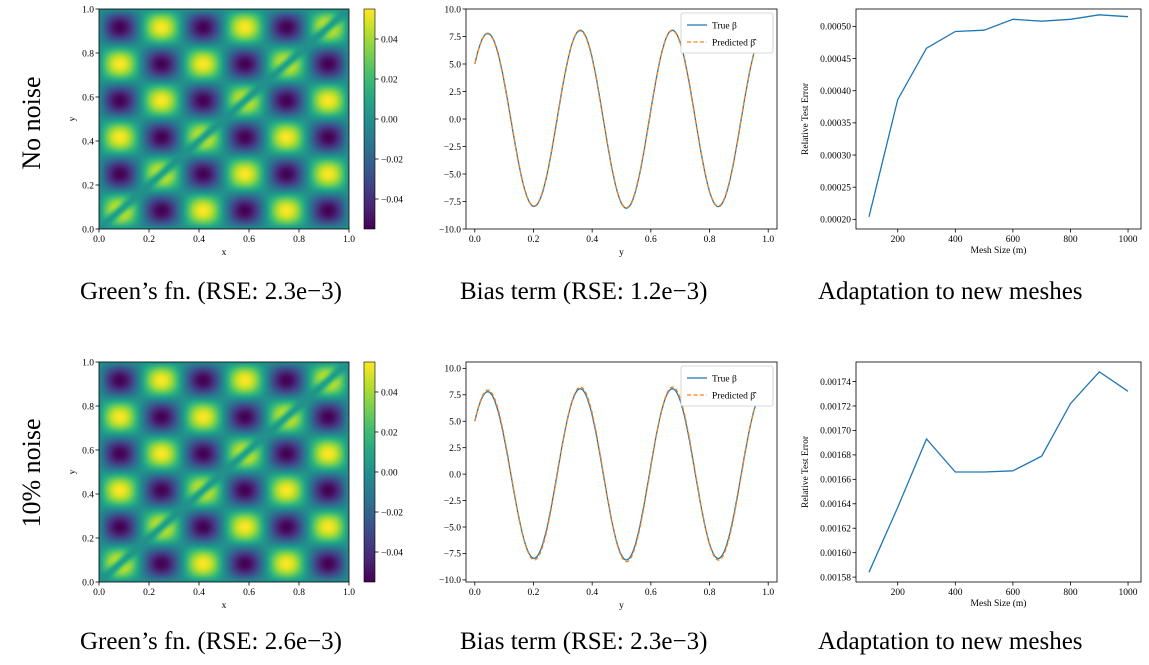 This screenshot has height=665, width=1149. What do you see at coordinates (835, 456) in the screenshot?
I see `y-tick-label: 0.00168` at bounding box center [835, 456].